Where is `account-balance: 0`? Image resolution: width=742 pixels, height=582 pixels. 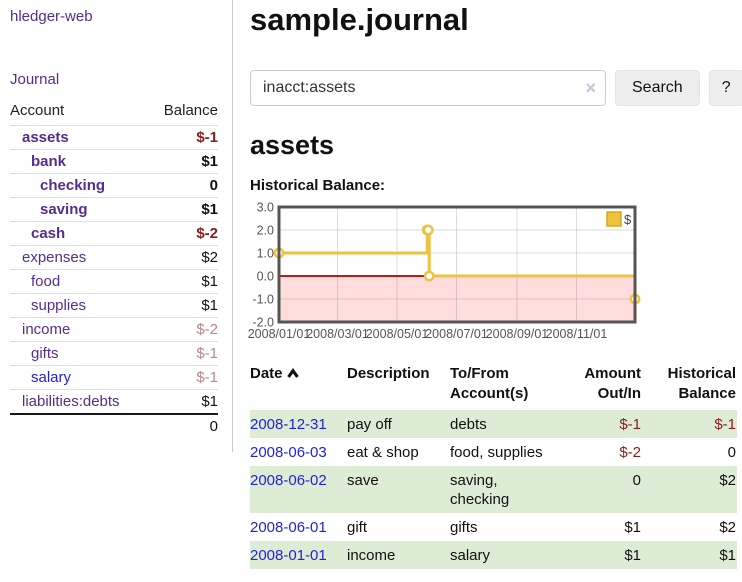 account-balance: 0 is located at coordinates (183, 185).